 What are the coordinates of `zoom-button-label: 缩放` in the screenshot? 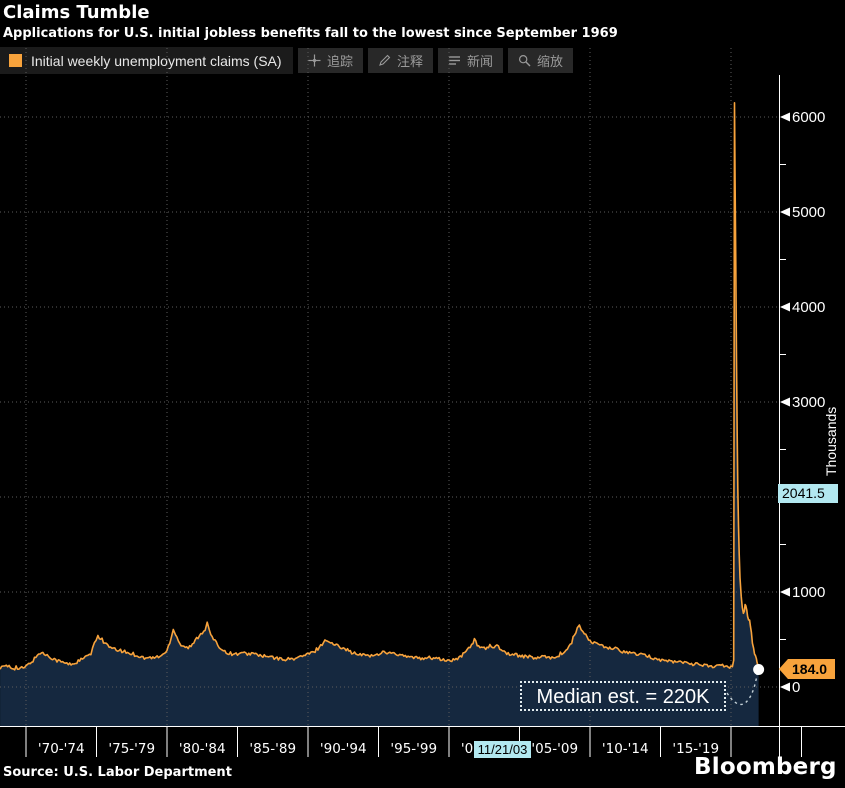 It's located at (550, 61).